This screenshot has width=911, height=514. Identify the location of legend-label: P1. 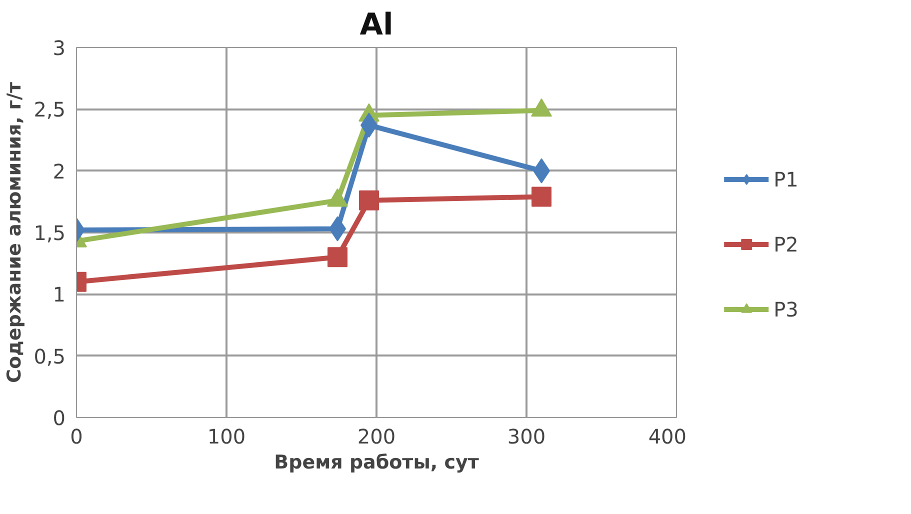
(786, 179).